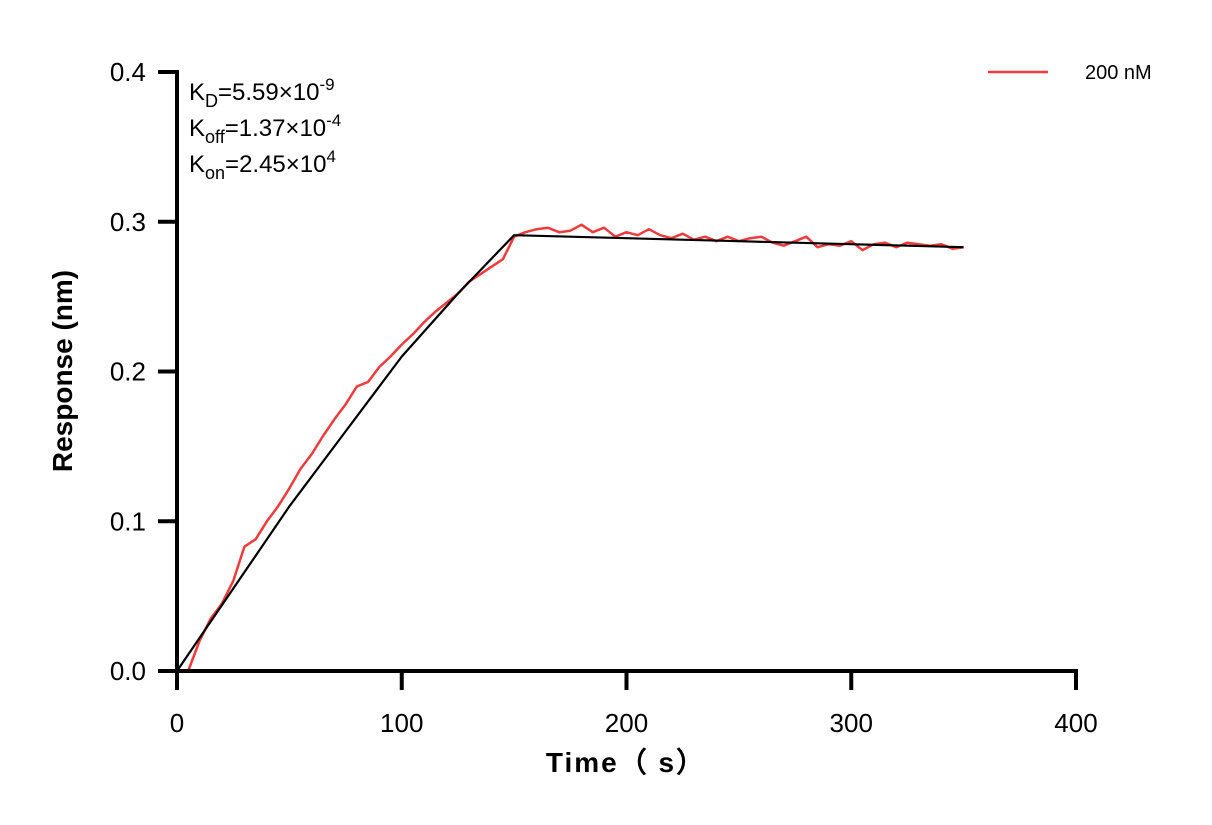 This screenshot has height=825, width=1212. What do you see at coordinates (330, 156) in the screenshot?
I see `constant-exponent: 4` at bounding box center [330, 156].